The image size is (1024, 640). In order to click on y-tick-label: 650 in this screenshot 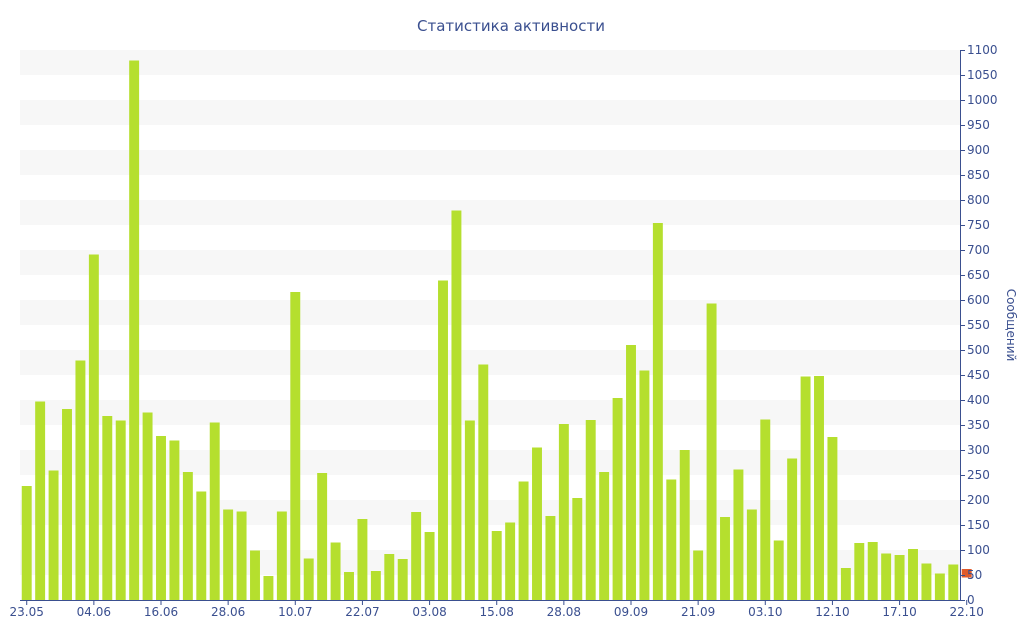, I will do `click(978, 275)`.